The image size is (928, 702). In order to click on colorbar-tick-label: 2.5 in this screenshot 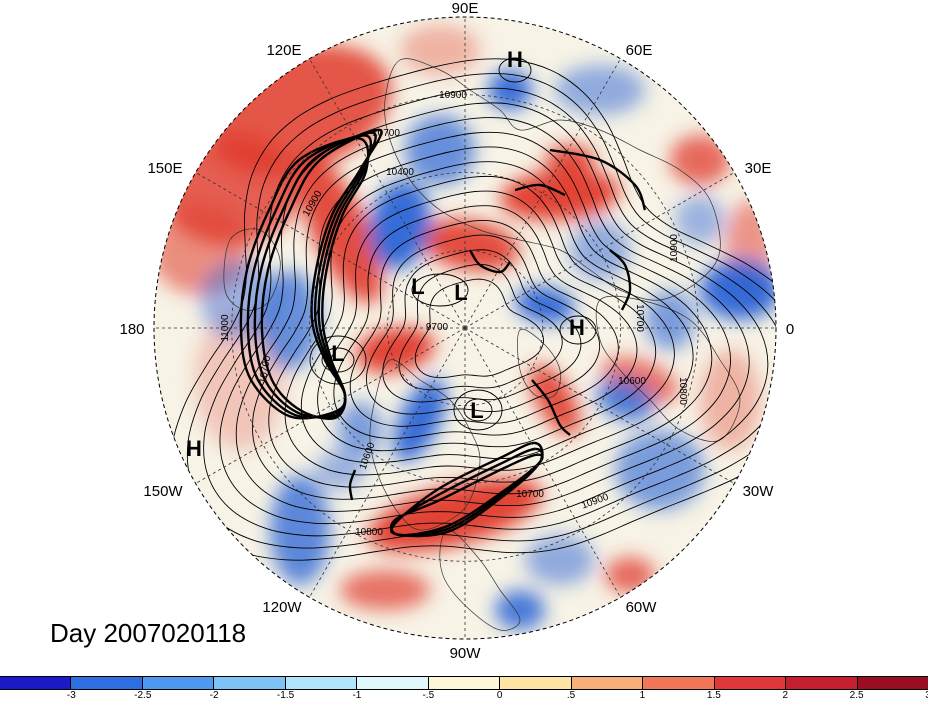, I will do `click(856, 695)`.